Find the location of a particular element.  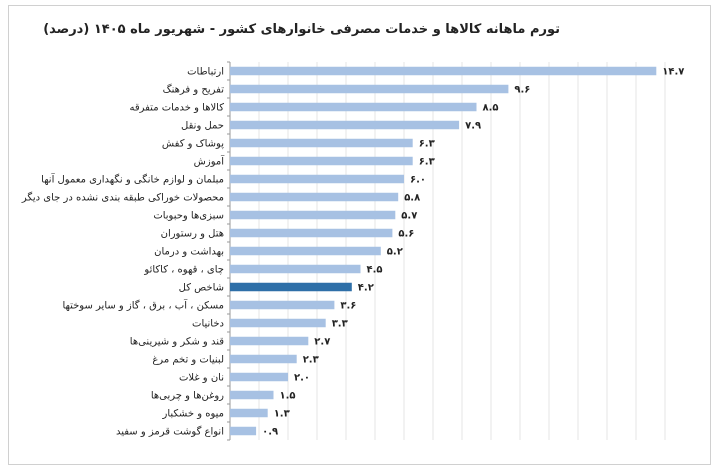

category-label: نان و غلات is located at coordinates (201, 378).